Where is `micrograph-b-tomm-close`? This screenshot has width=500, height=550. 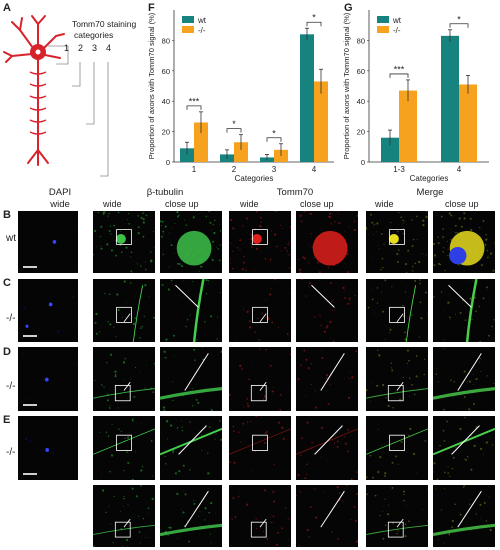 micrograph-b-tomm-close is located at coordinates (327, 242).